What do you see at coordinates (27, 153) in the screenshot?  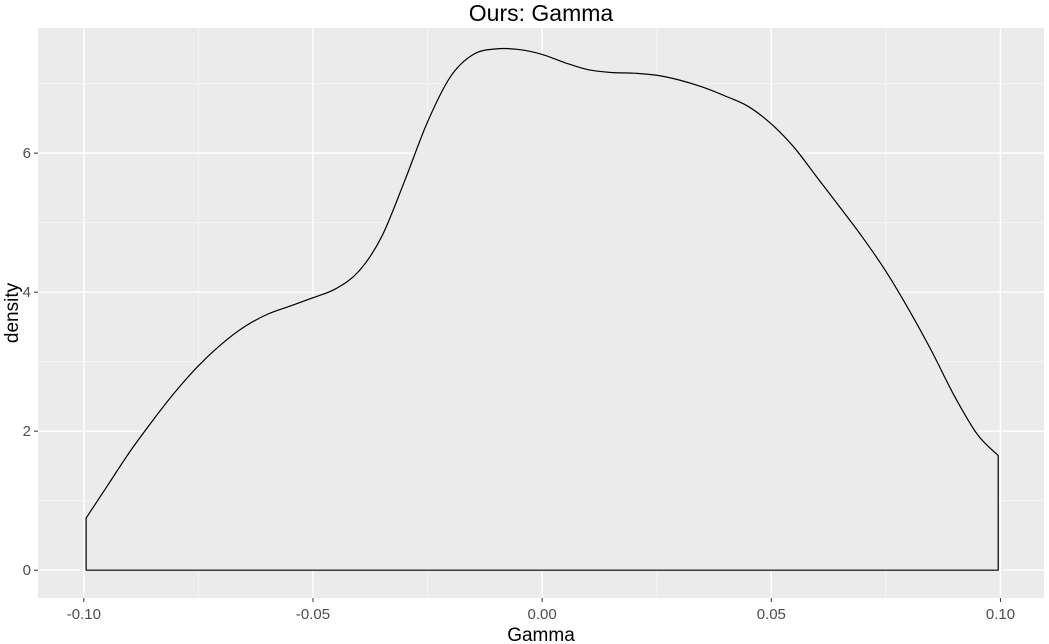 I see `y-tick-label: 6` at bounding box center [27, 153].